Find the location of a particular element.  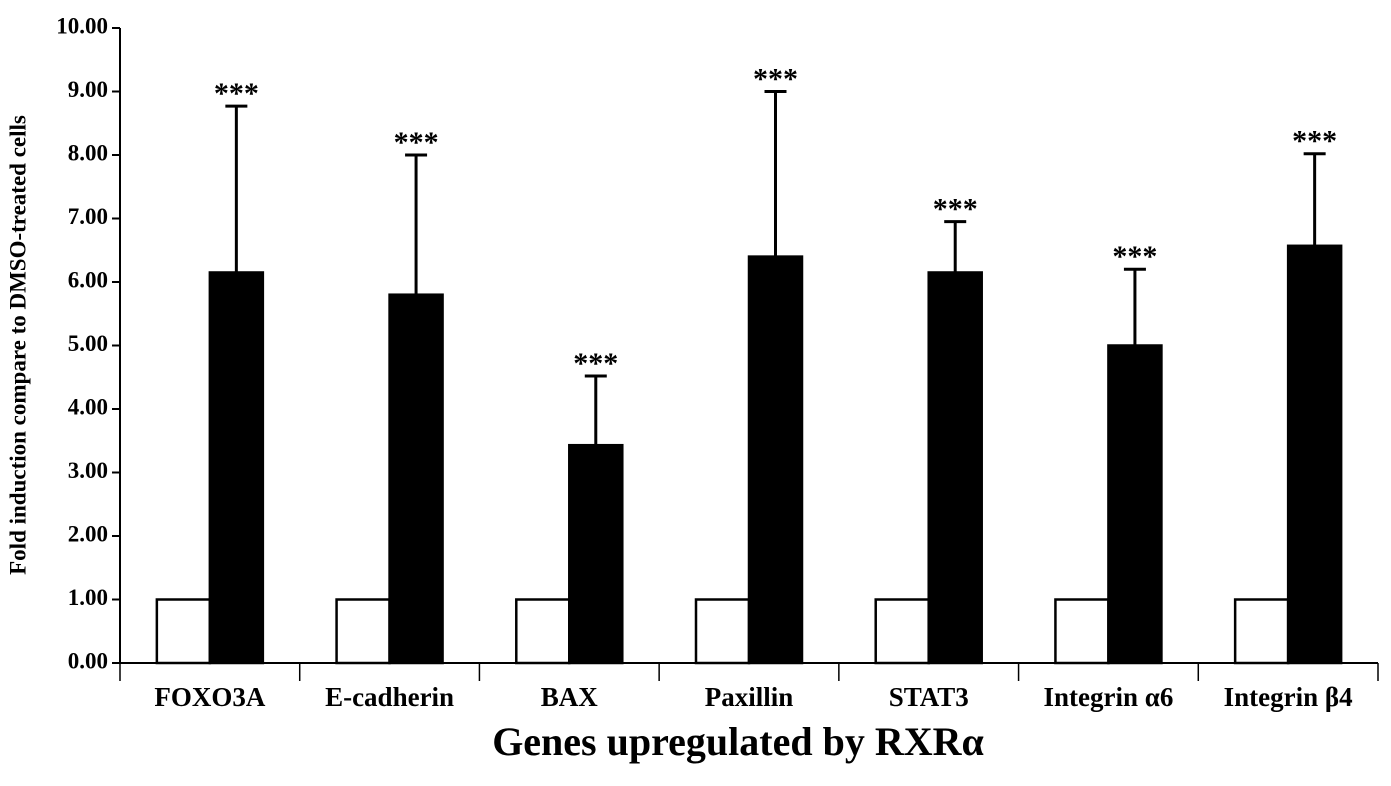

x-tick-label: Integrin α6 is located at coordinates (1109, 697).